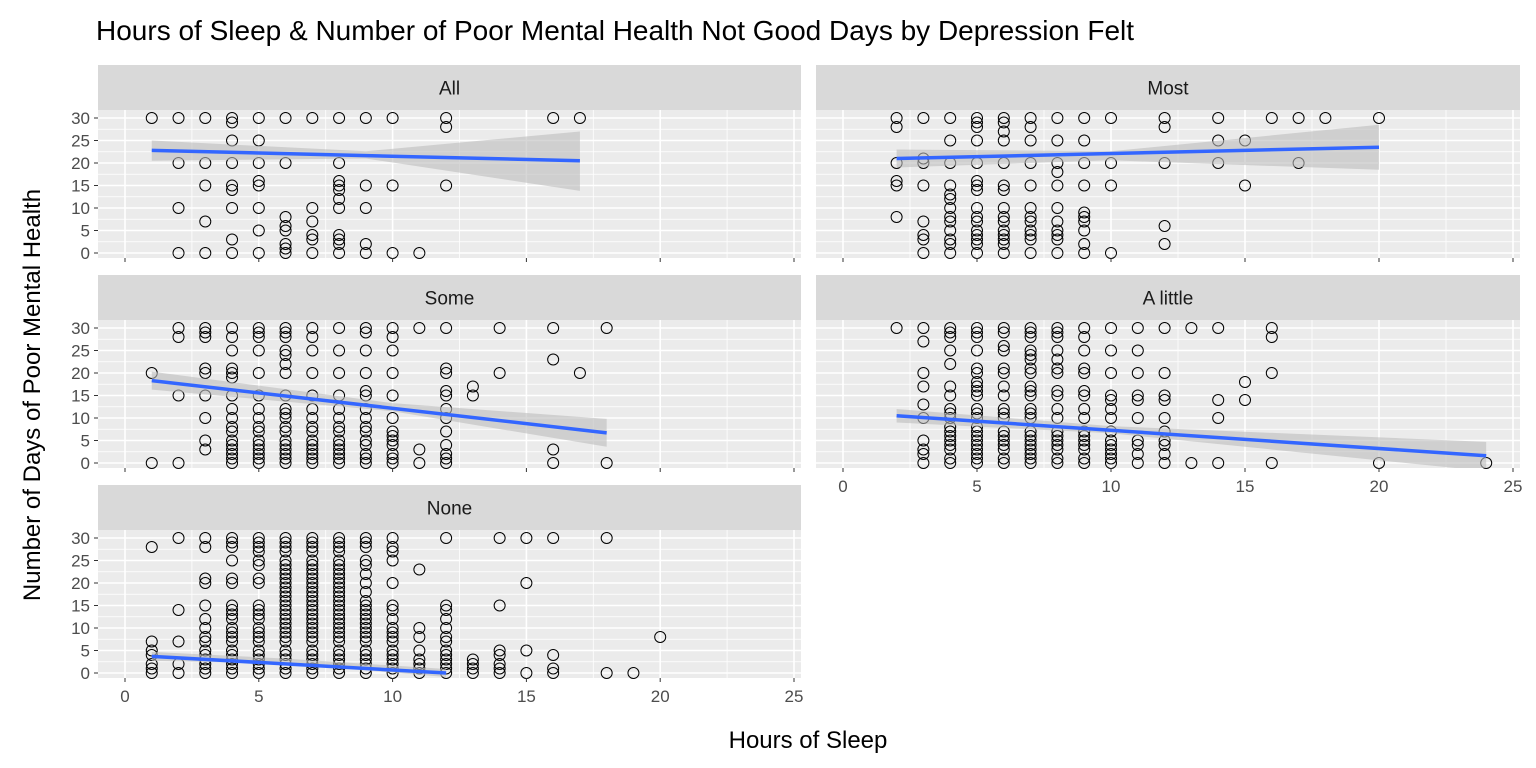 The width and height of the screenshot is (1536, 768). What do you see at coordinates (1138, 153) in the screenshot?
I see `fit-line` at bounding box center [1138, 153].